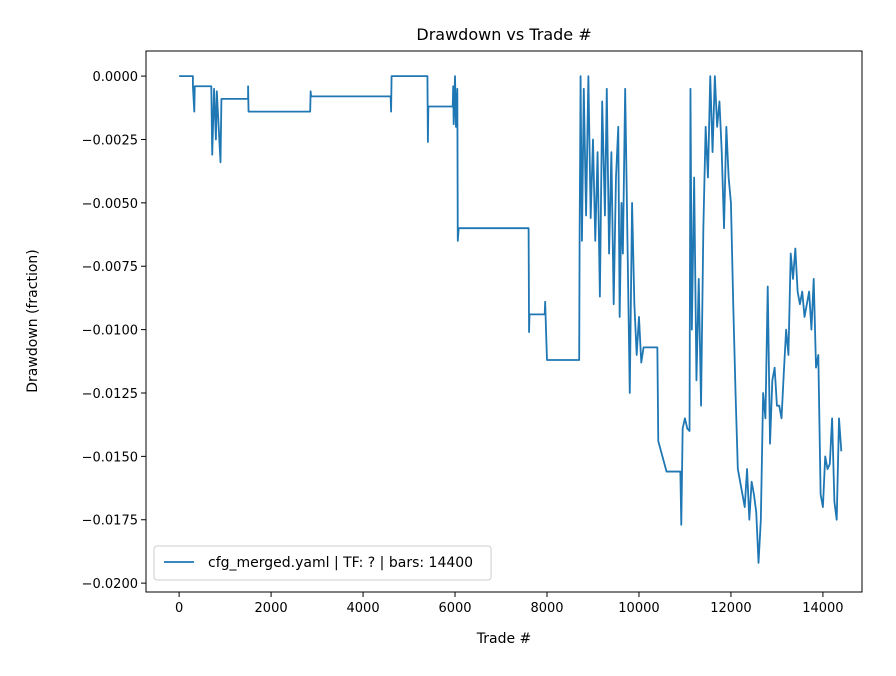 This screenshot has height=676, width=896. What do you see at coordinates (110, 584) in the screenshot?
I see `y-tick-label: −0.0200` at bounding box center [110, 584].